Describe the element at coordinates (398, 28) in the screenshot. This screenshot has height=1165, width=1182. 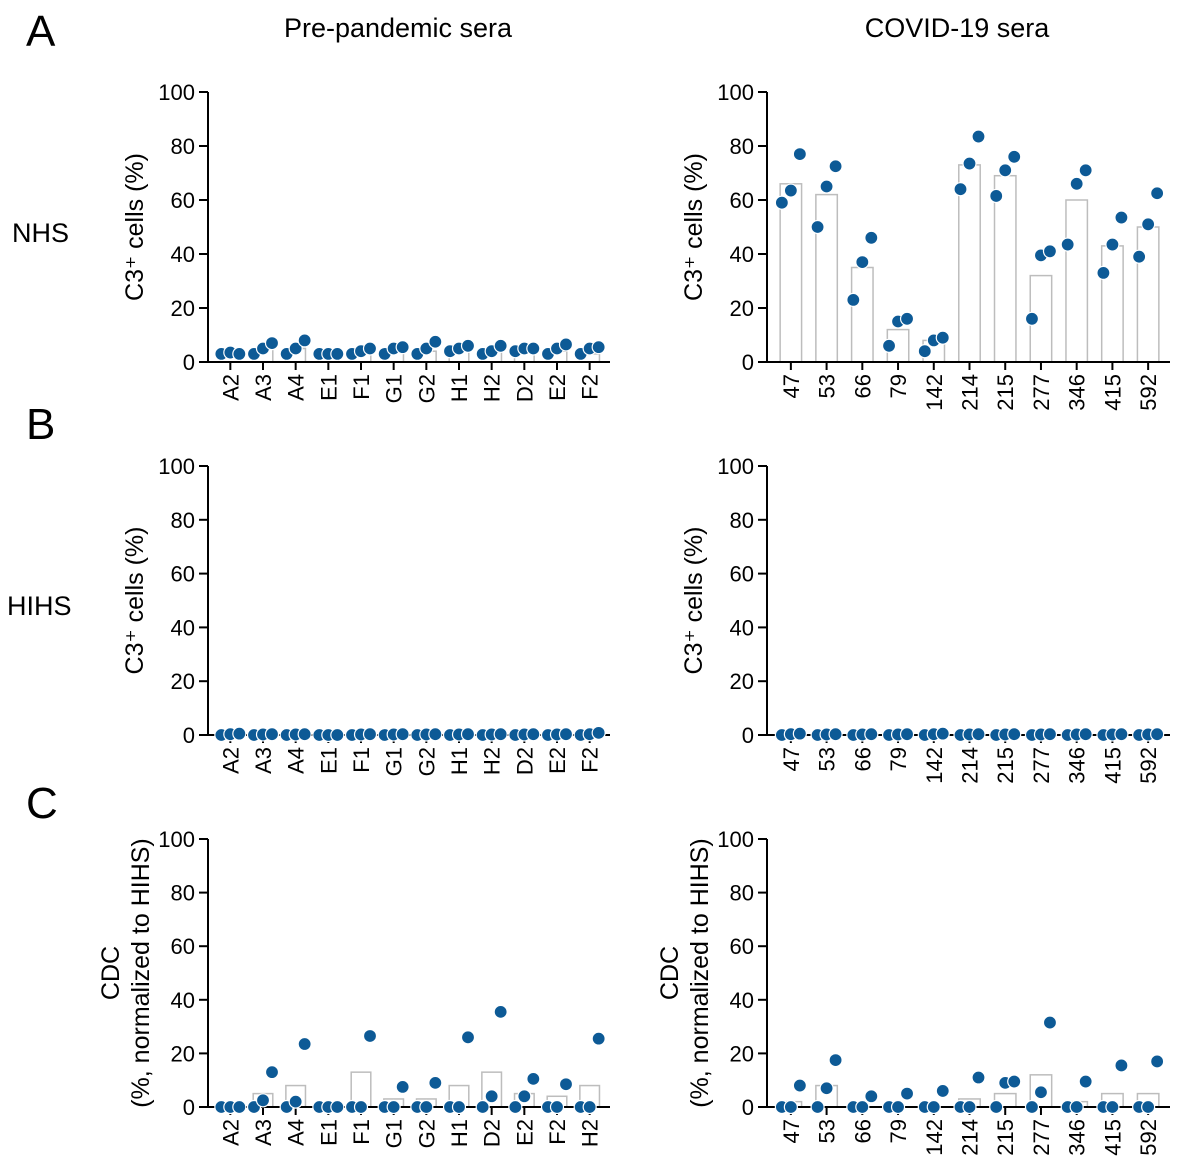
I see `column-title-pre-pandemic: Pre-pandemic sera` at that location.